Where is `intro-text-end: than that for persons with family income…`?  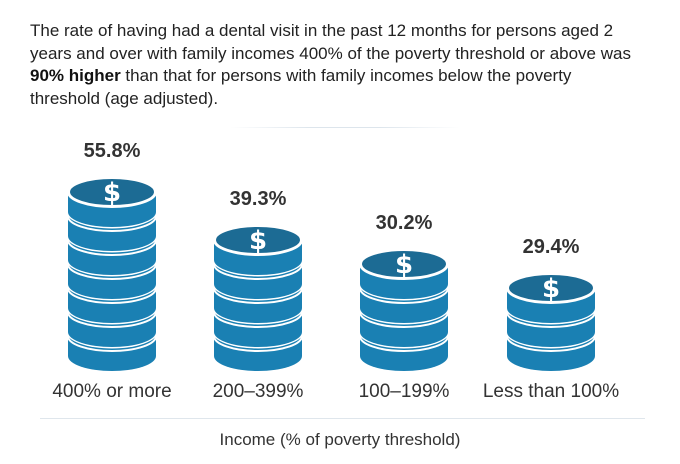 intro-text-end: than that for persons with family income… is located at coordinates (301, 87).